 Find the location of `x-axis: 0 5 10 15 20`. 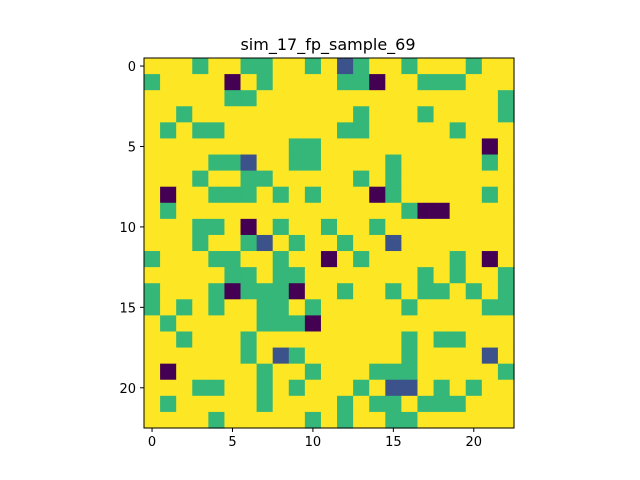

x-axis: 0 5 10 15 20 is located at coordinates (315, 439).